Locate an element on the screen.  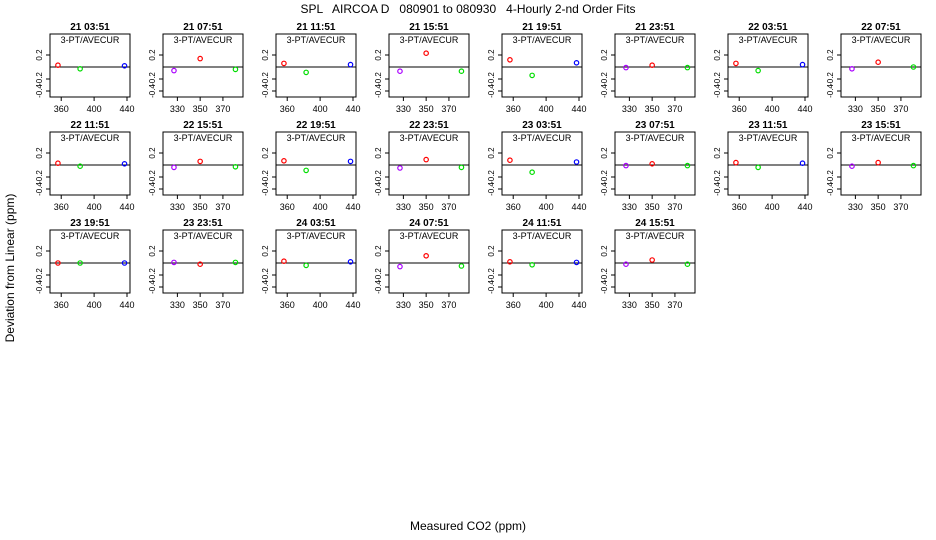
panel-title: 24 15:51 is located at coordinates (655, 223).